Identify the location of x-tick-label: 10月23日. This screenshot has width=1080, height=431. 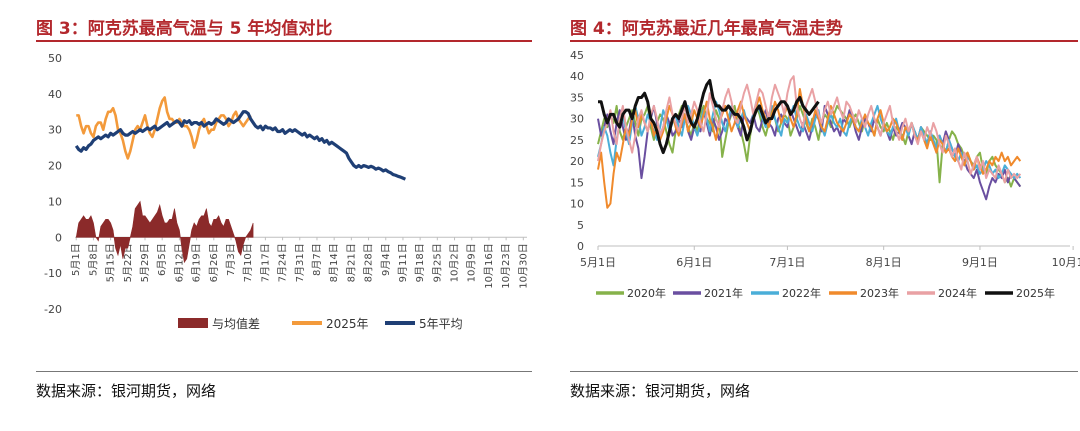
(506, 265).